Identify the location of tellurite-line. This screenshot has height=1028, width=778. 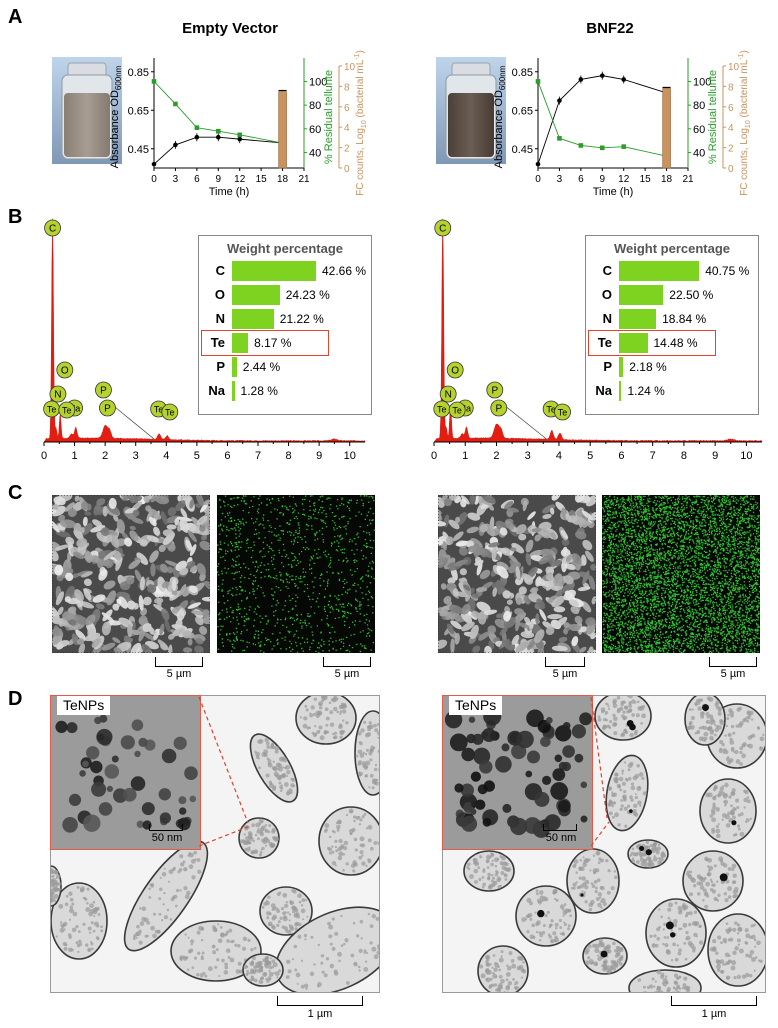
(218, 112).